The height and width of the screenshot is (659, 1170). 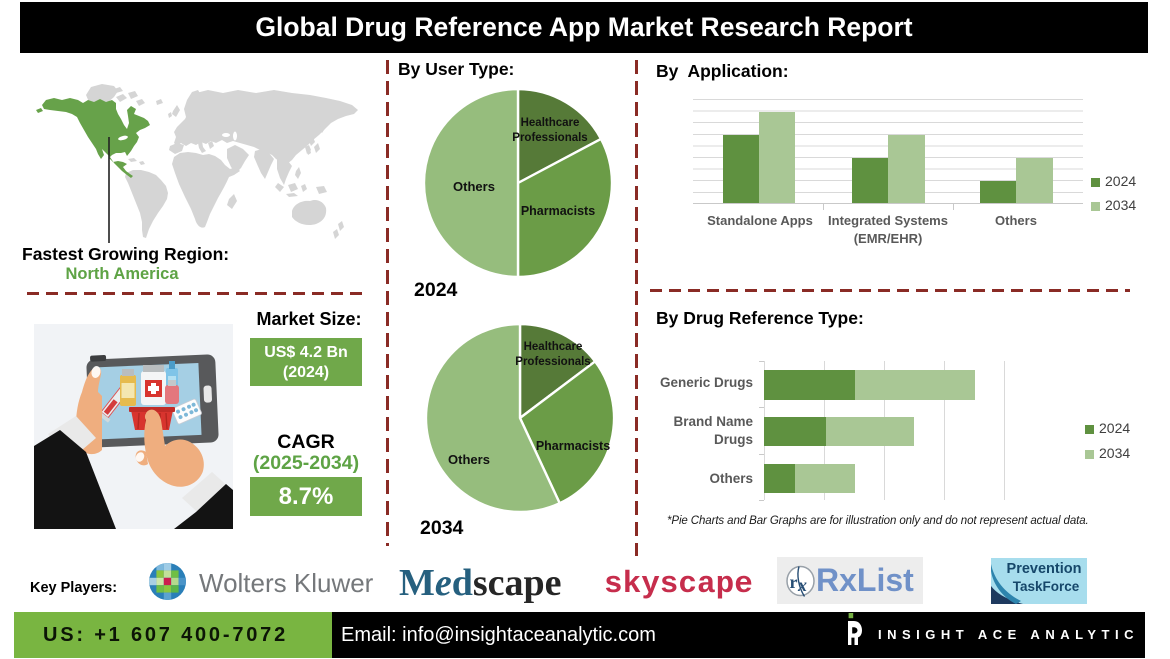 What do you see at coordinates (802, 585) in the screenshot?
I see `svg-text: x` at bounding box center [802, 585].